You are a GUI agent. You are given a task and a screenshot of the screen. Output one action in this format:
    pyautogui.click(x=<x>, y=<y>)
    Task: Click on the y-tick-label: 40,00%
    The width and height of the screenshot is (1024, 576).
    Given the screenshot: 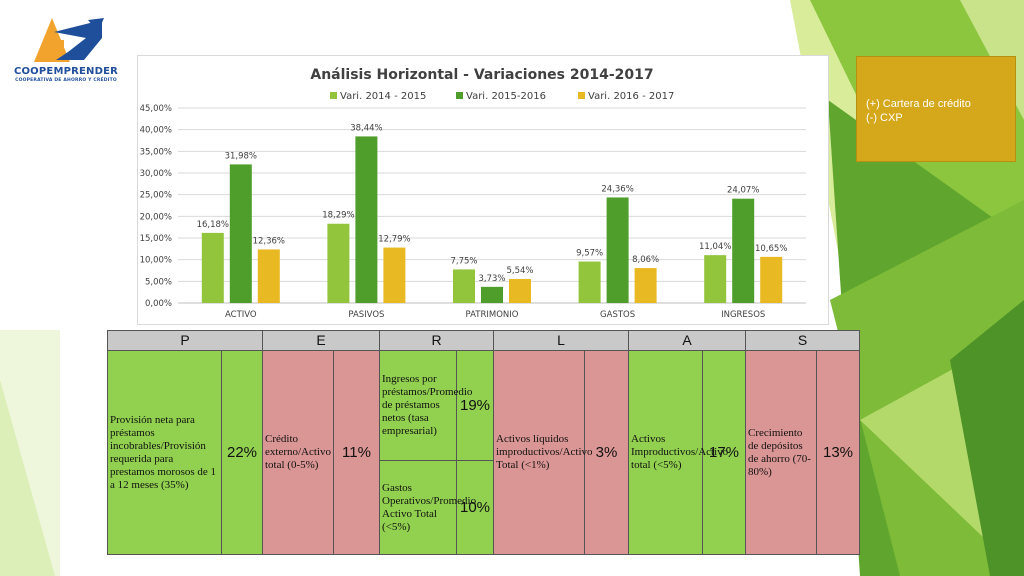 What is the action you would take?
    pyautogui.click(x=156, y=131)
    